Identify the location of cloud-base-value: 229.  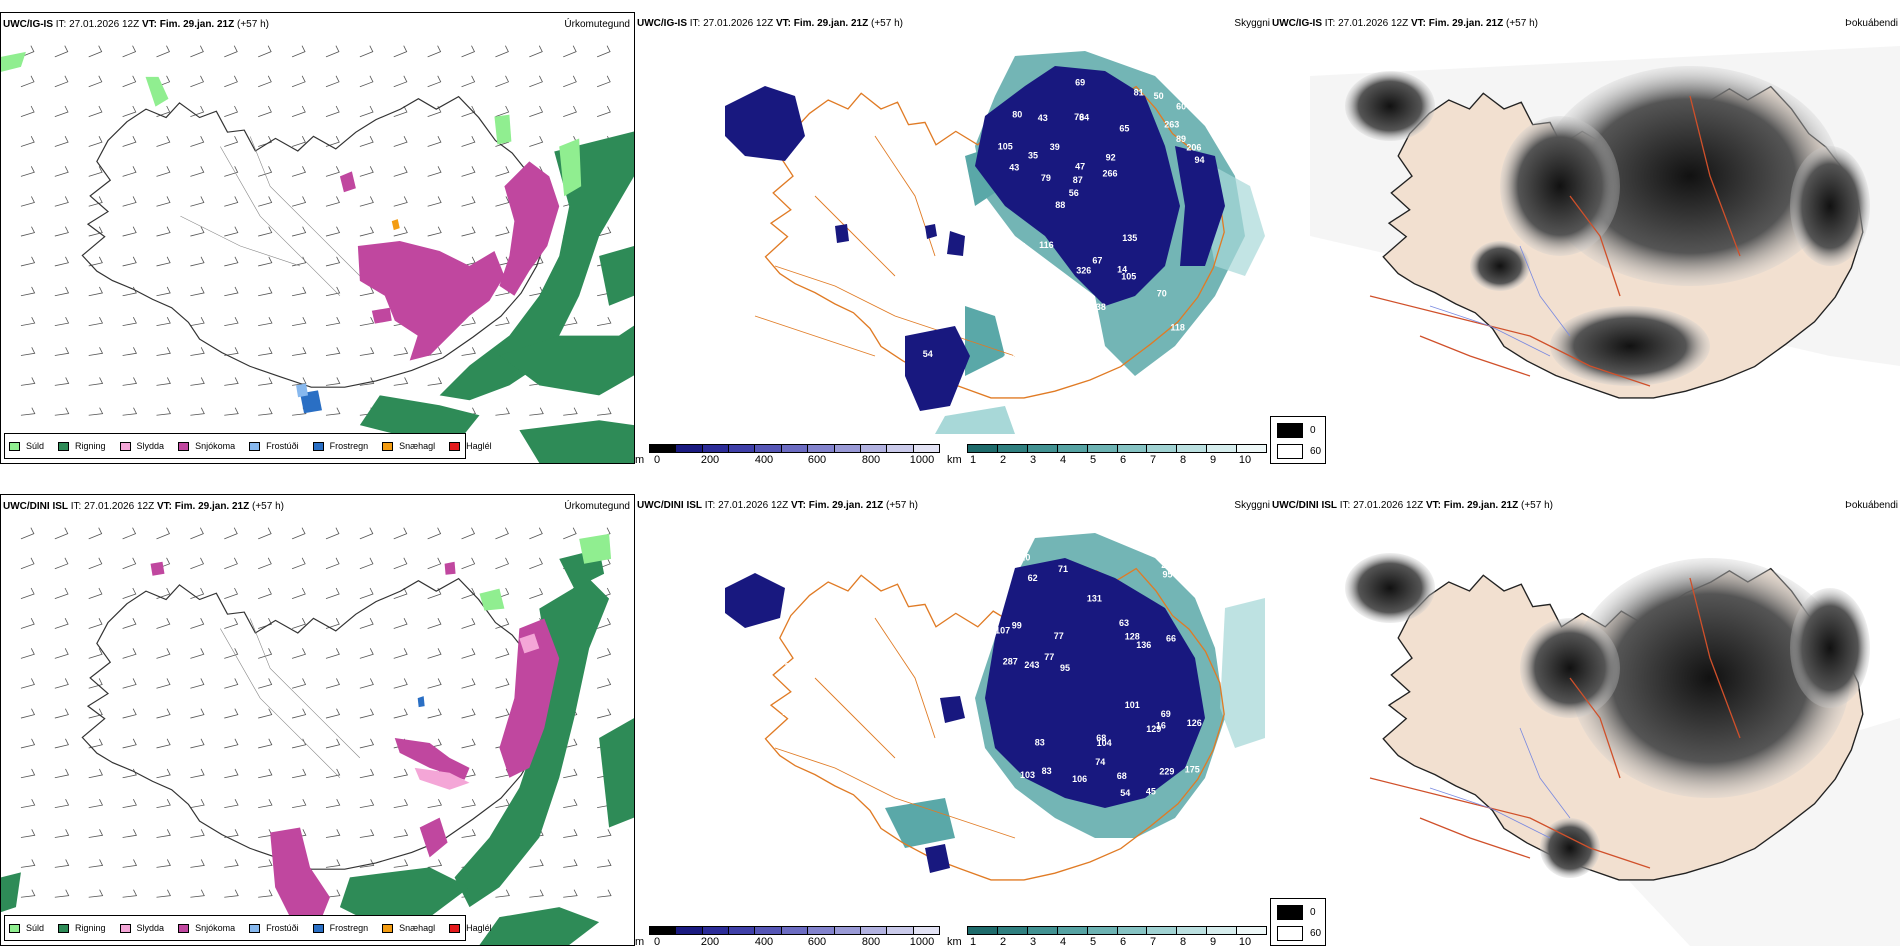
(1166, 772).